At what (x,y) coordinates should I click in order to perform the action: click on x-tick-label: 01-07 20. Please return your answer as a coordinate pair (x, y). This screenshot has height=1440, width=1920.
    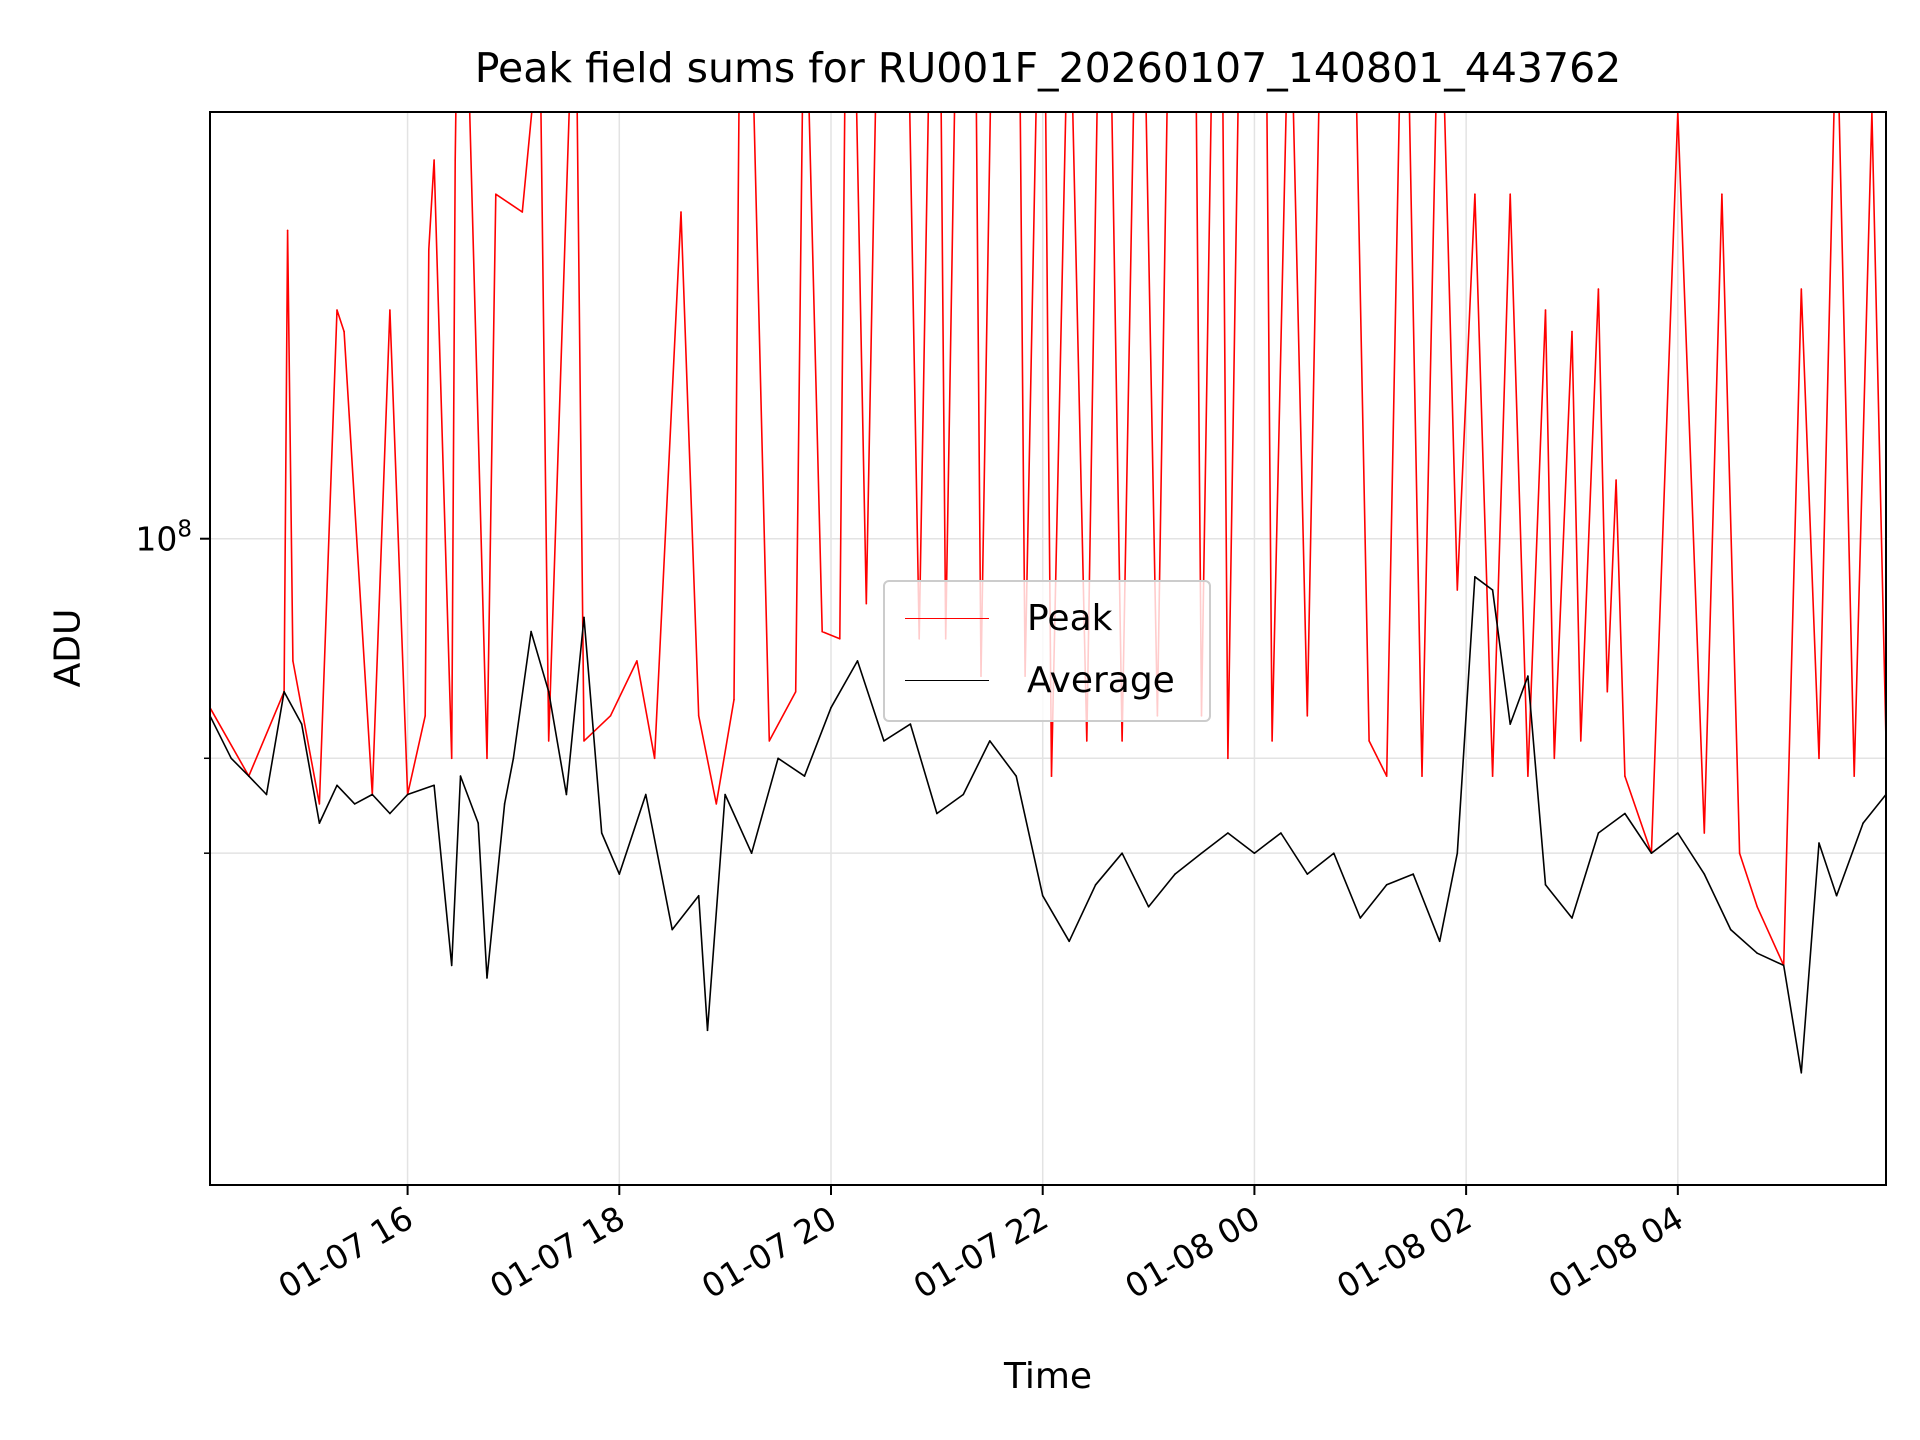
    Looking at the image, I should click on (769, 1252).